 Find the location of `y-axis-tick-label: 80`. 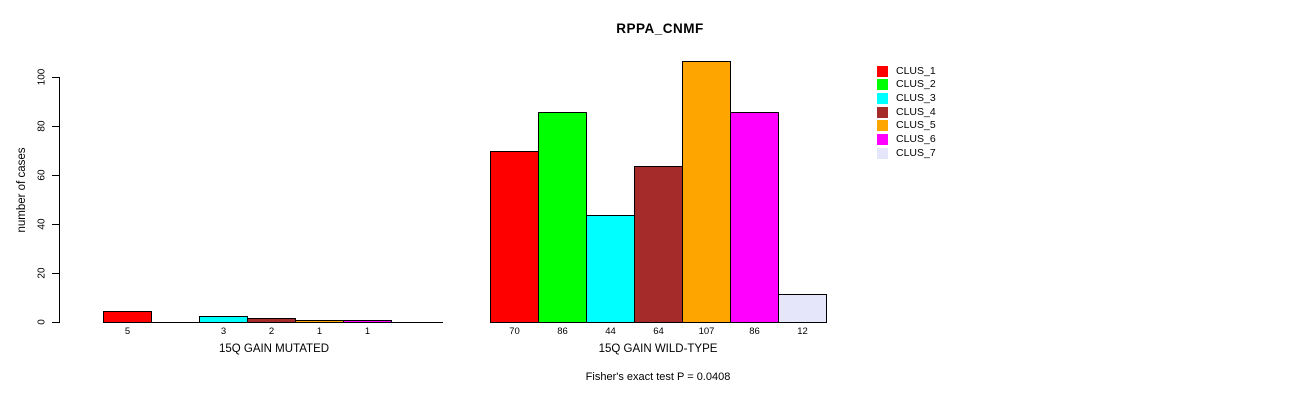

y-axis-tick-label: 80 is located at coordinates (42, 126).